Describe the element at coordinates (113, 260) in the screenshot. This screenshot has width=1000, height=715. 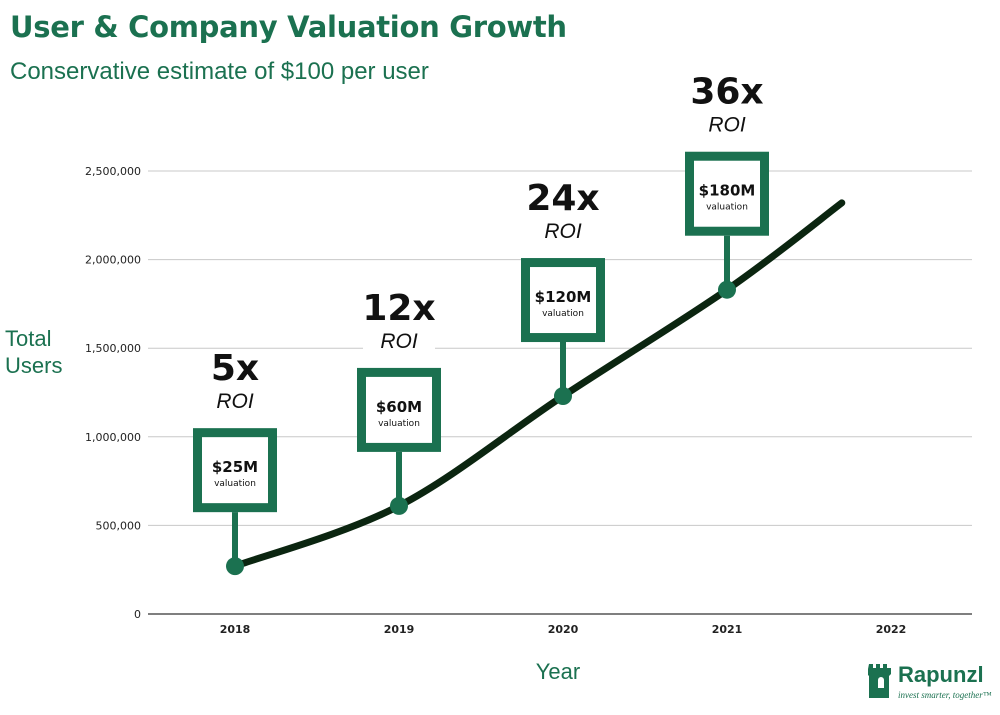
I see `y-tick-label: 2,000,000` at that location.